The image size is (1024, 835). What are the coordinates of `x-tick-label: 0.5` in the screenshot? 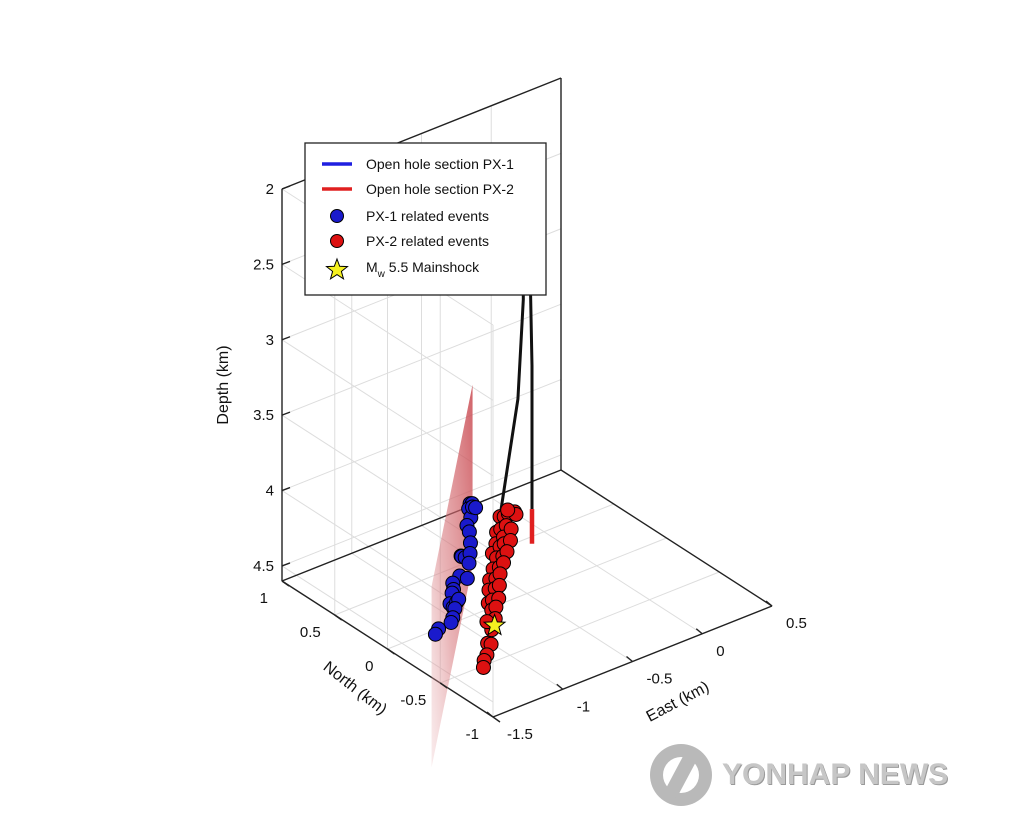 It's located at (796, 623).